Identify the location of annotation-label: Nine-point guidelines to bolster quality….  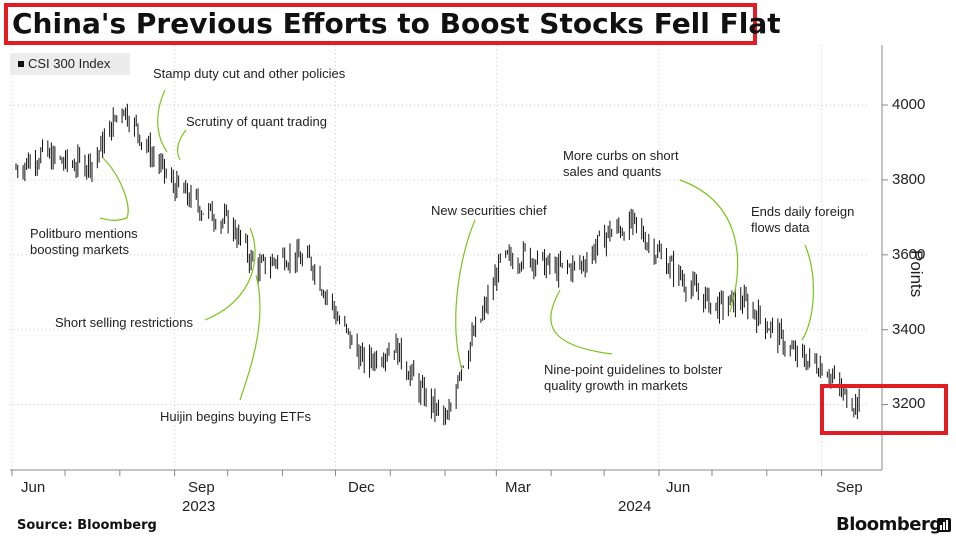
(633, 377).